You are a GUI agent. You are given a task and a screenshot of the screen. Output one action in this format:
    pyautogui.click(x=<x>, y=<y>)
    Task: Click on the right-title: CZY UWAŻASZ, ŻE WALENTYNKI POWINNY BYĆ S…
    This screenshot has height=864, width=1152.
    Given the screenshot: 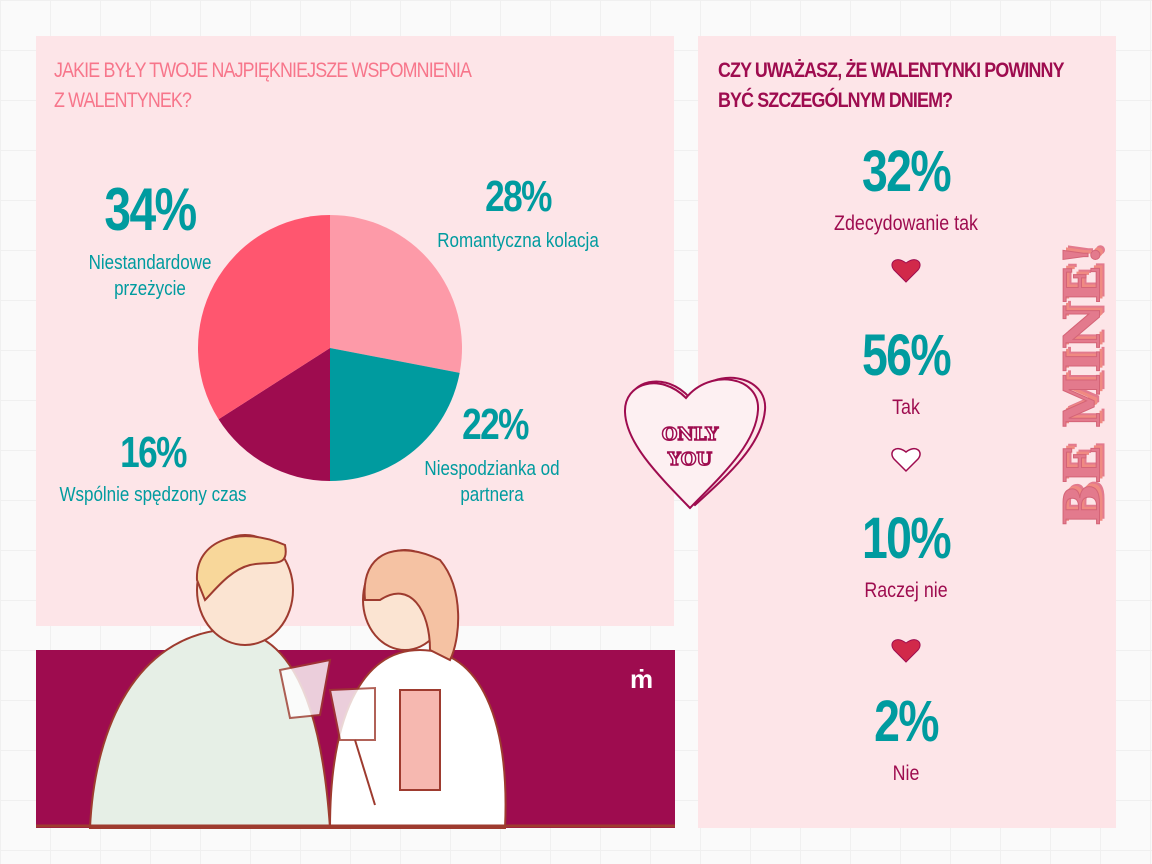 What is the action you would take?
    pyautogui.click(x=891, y=86)
    